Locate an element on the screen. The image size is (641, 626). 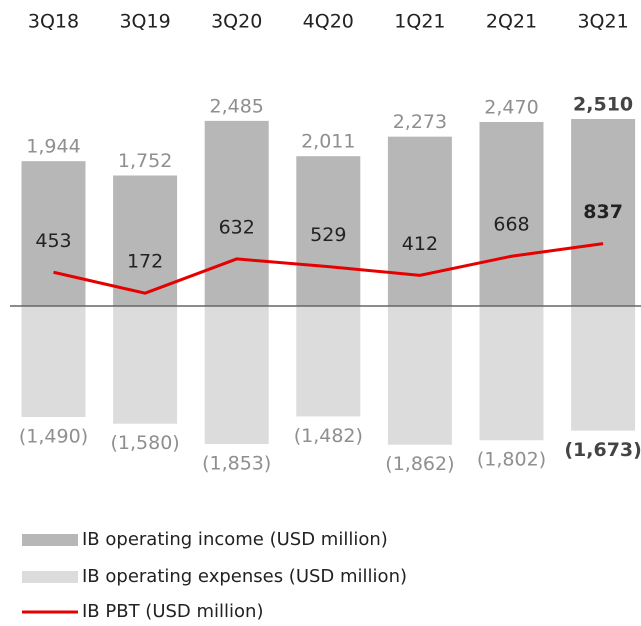
expense-label: (1,802) is located at coordinates (511, 460).